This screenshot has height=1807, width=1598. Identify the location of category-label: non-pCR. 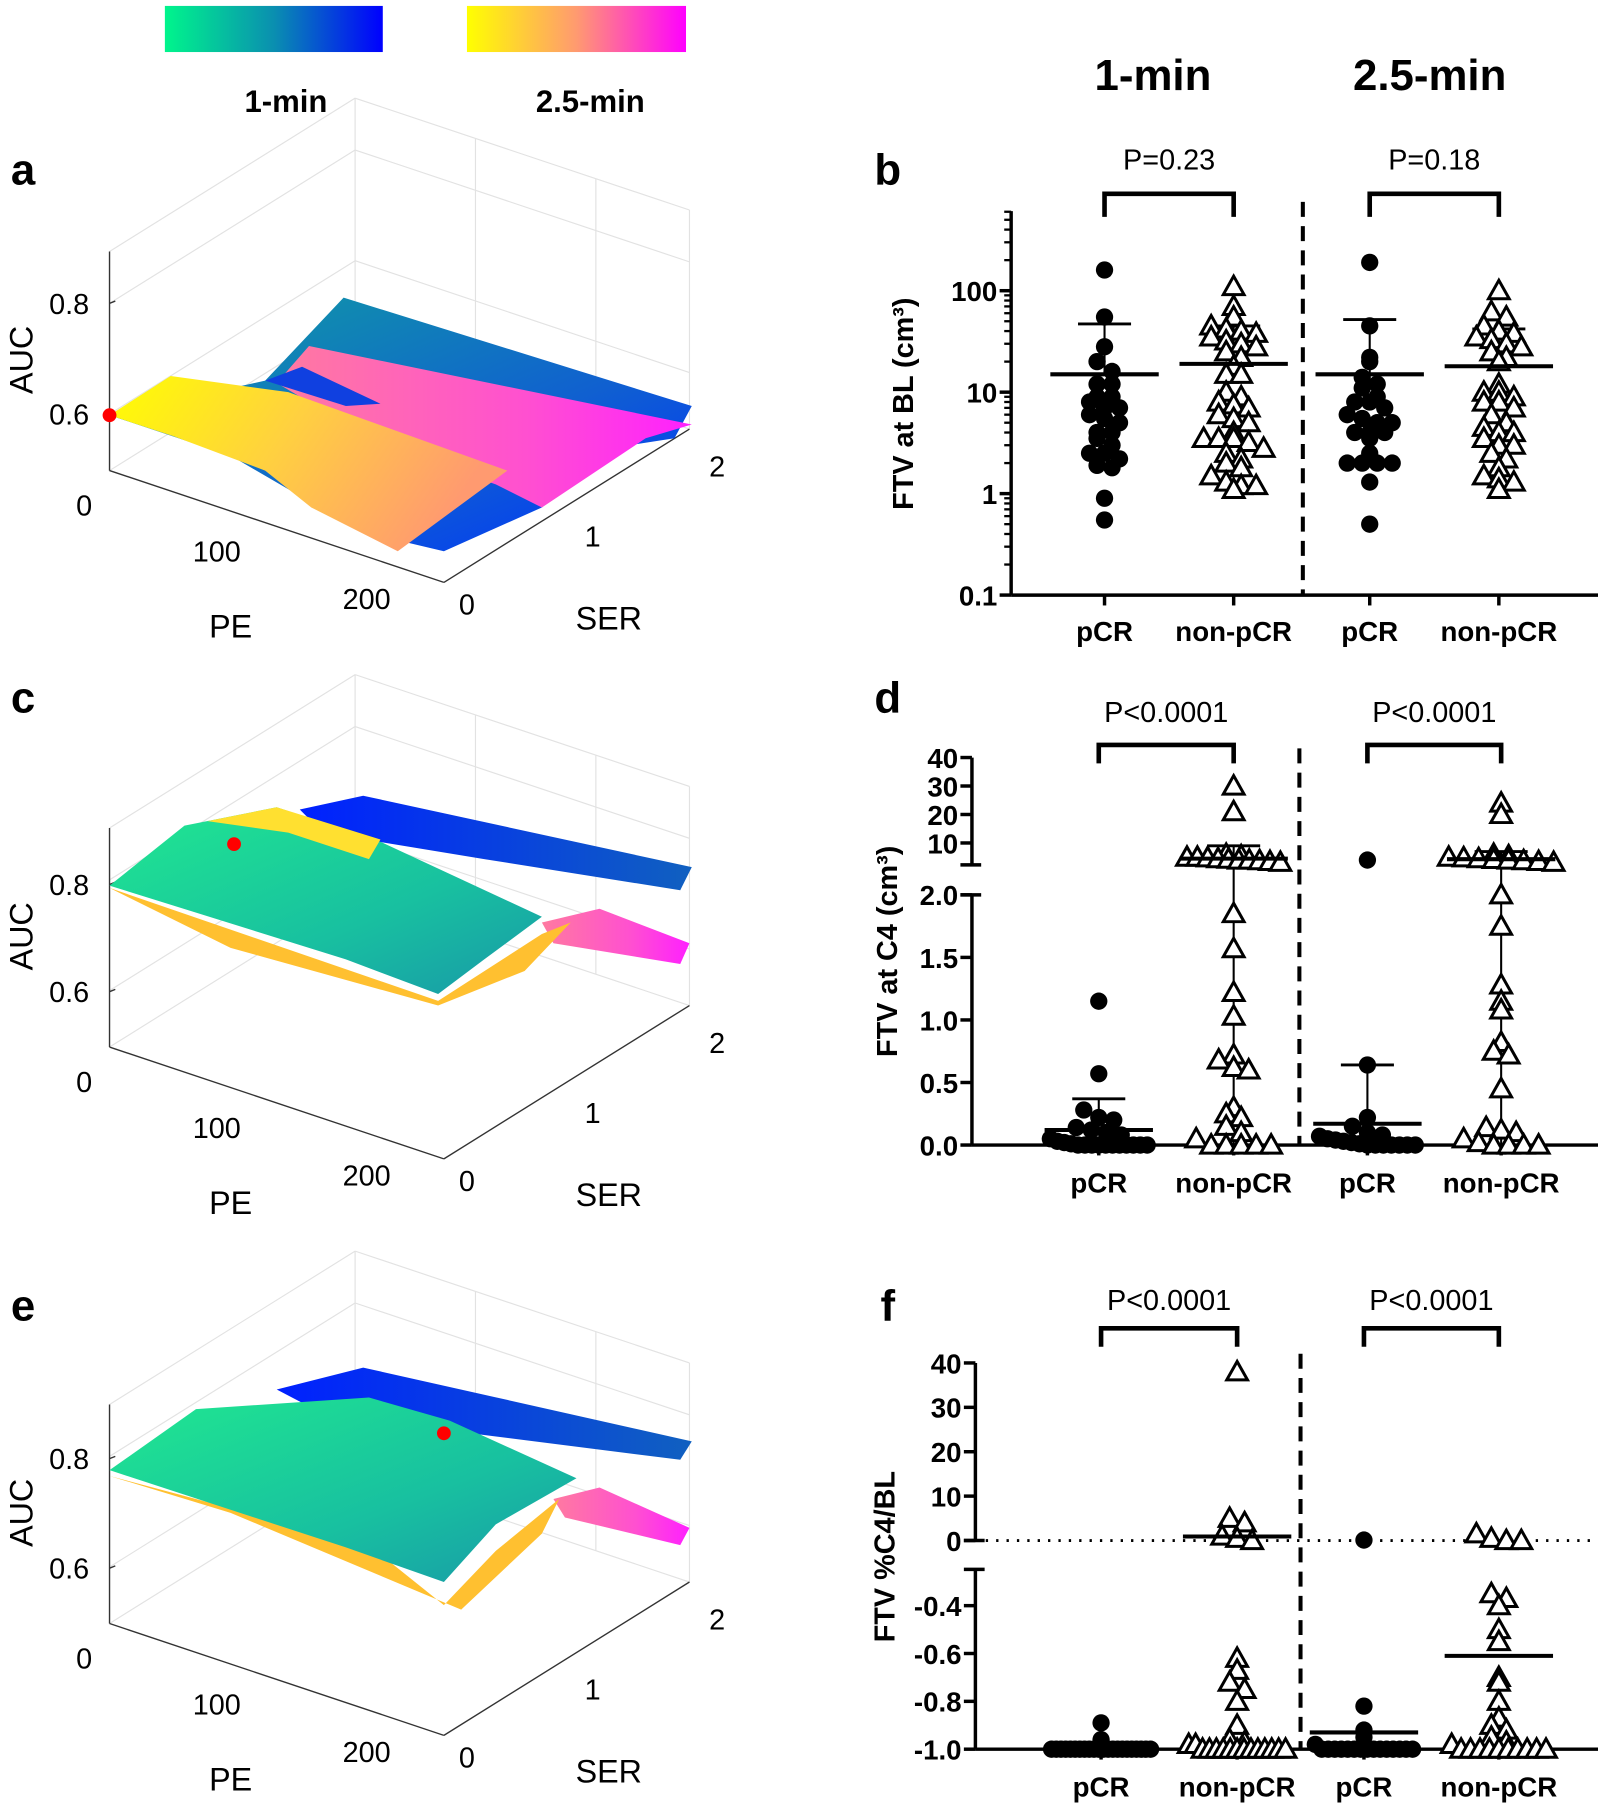
(1498, 1786).